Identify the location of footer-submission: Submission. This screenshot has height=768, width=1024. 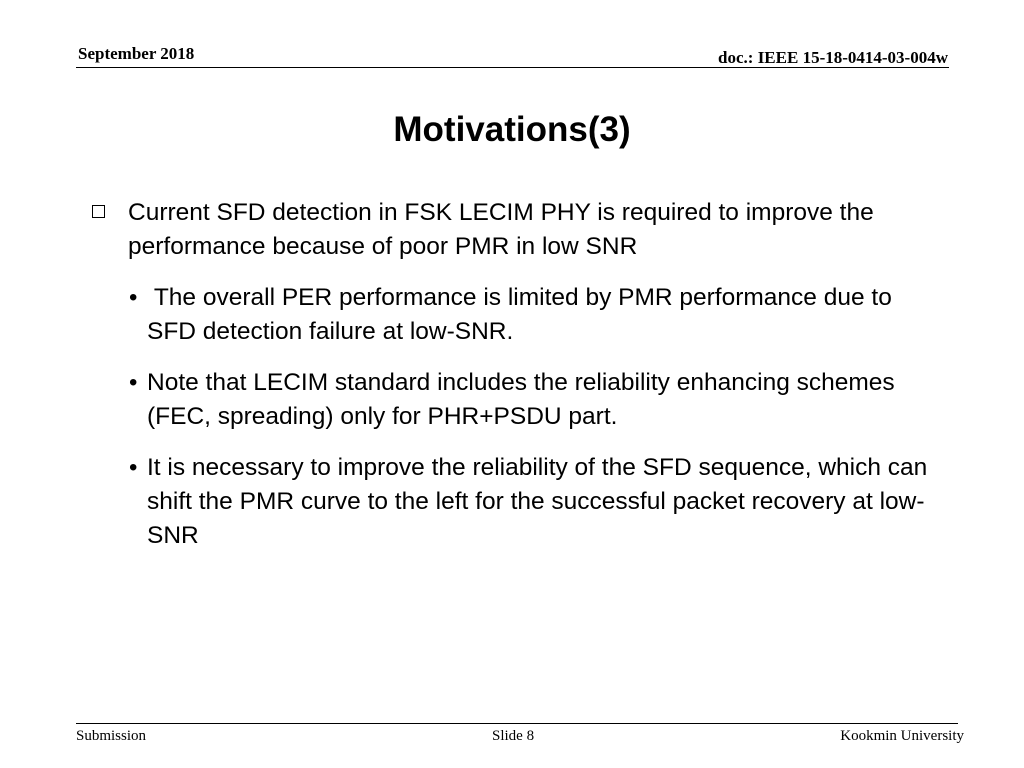
(111, 736).